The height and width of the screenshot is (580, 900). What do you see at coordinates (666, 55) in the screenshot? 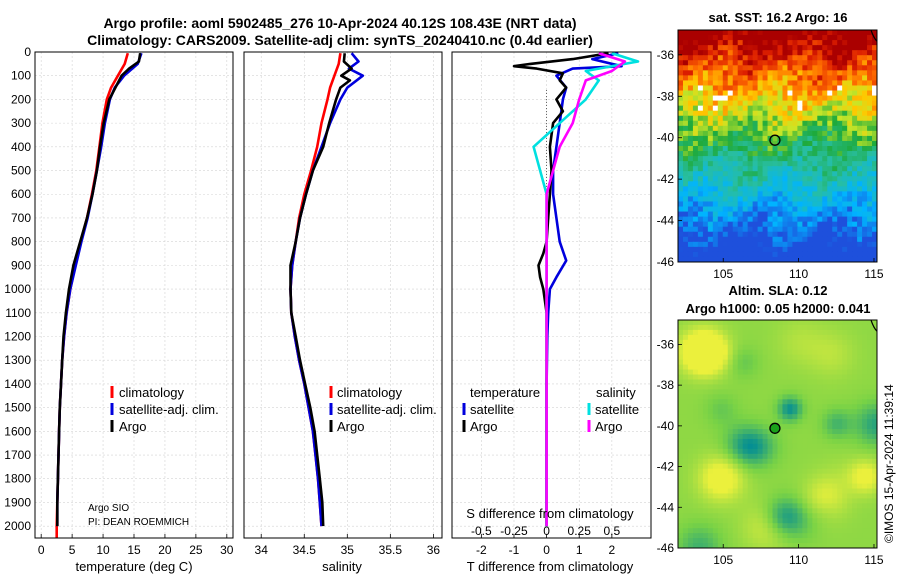
I see `y-tick-label: -36` at bounding box center [666, 55].